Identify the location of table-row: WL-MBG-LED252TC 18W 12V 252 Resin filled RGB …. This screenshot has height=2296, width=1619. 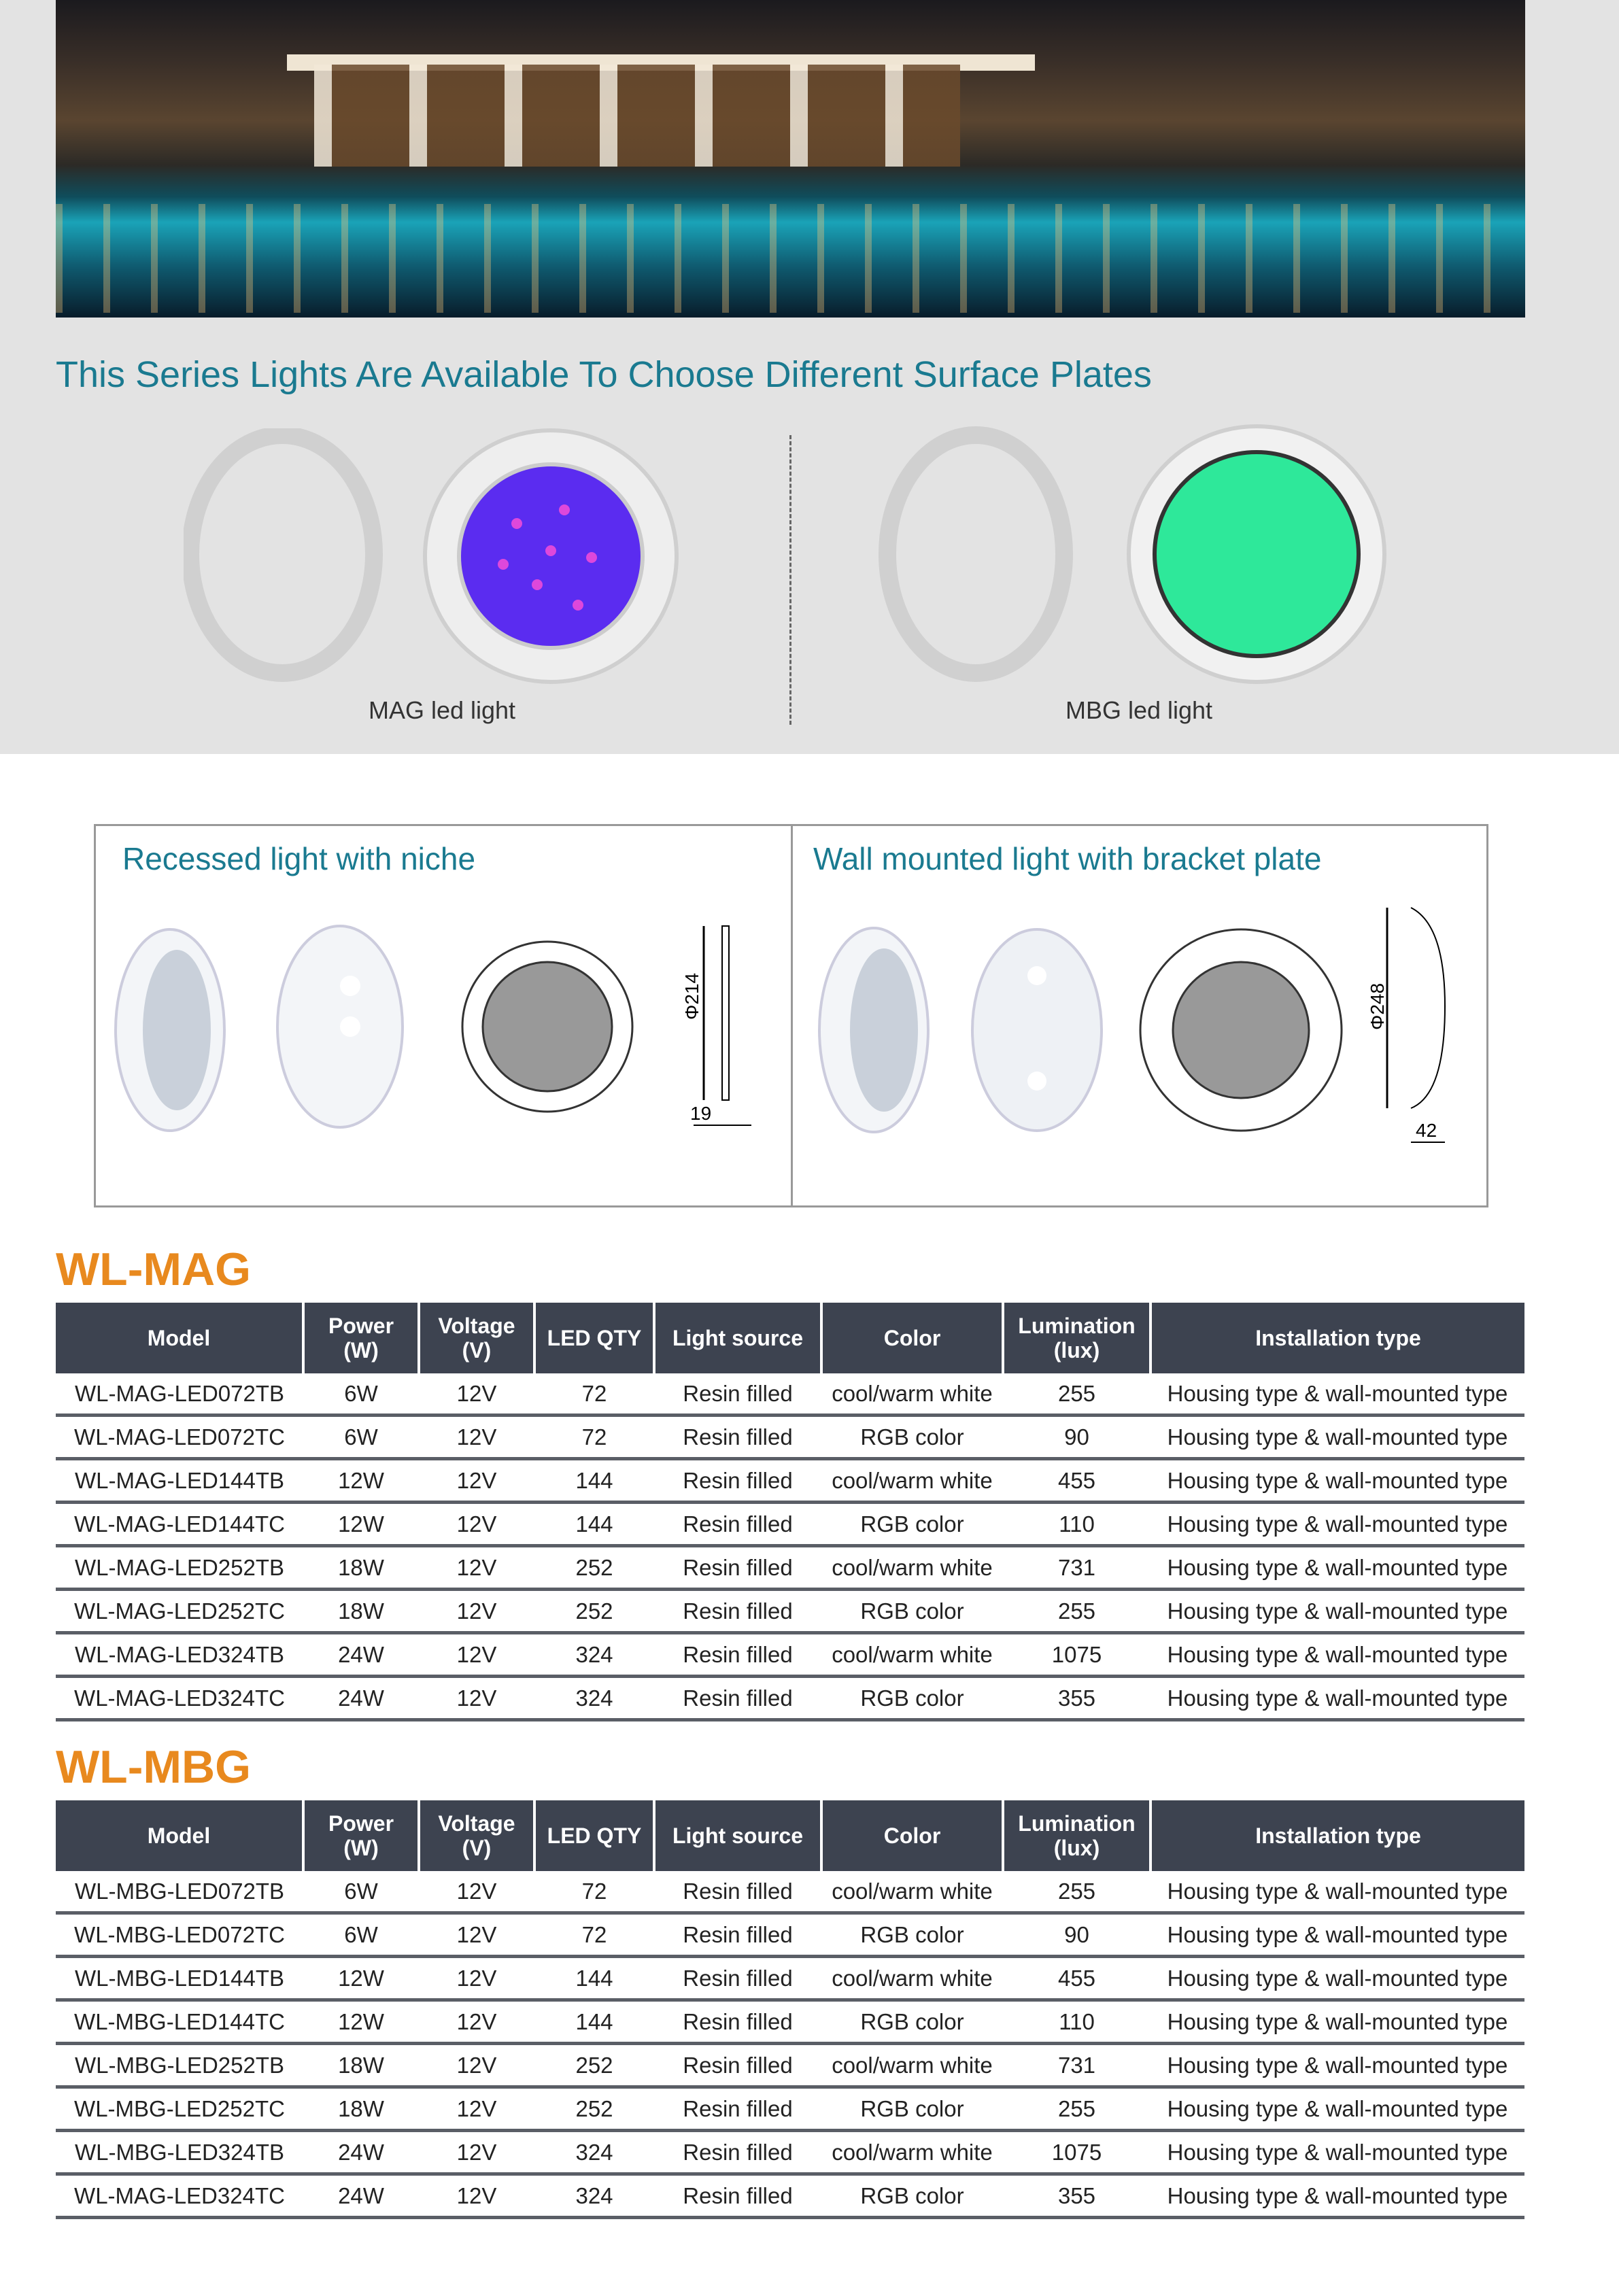
(790, 2110).